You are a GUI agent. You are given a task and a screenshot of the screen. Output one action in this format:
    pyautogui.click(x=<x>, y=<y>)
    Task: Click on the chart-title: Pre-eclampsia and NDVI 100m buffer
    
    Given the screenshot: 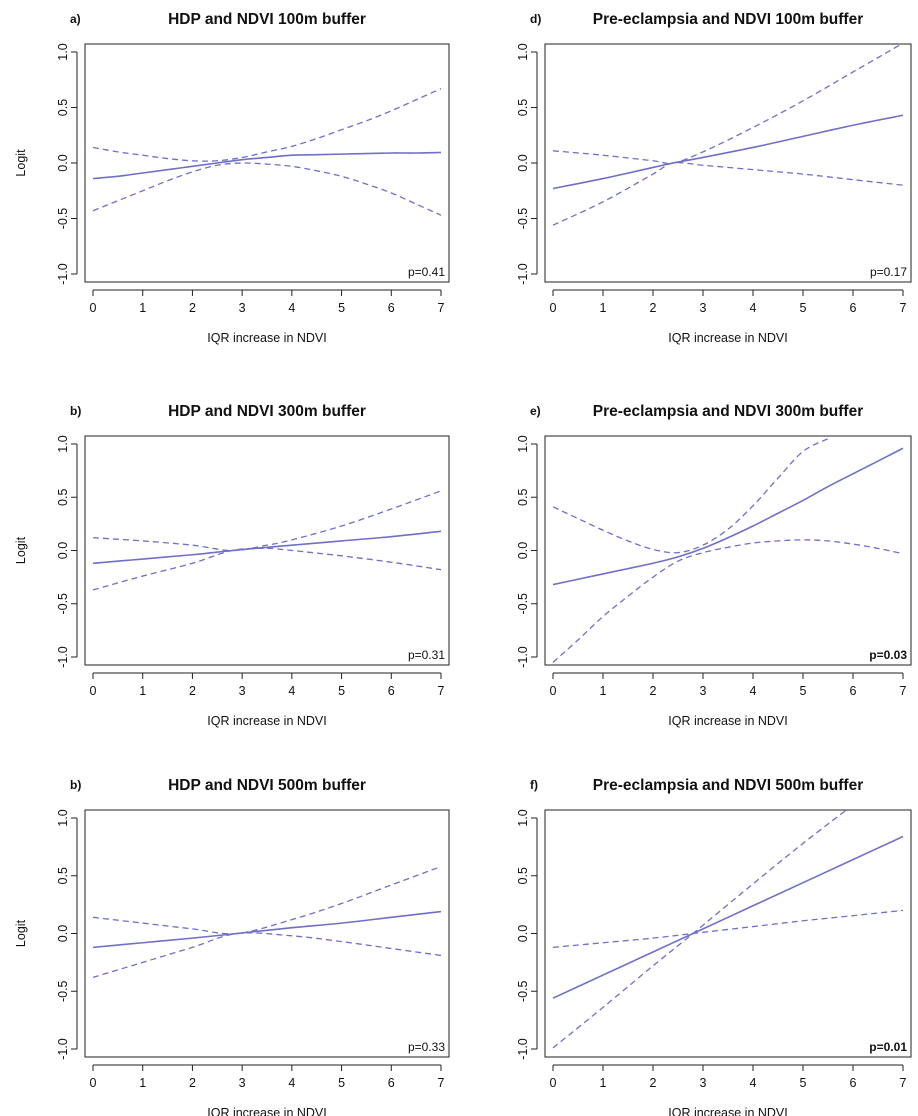 What is the action you would take?
    pyautogui.click(x=728, y=19)
    